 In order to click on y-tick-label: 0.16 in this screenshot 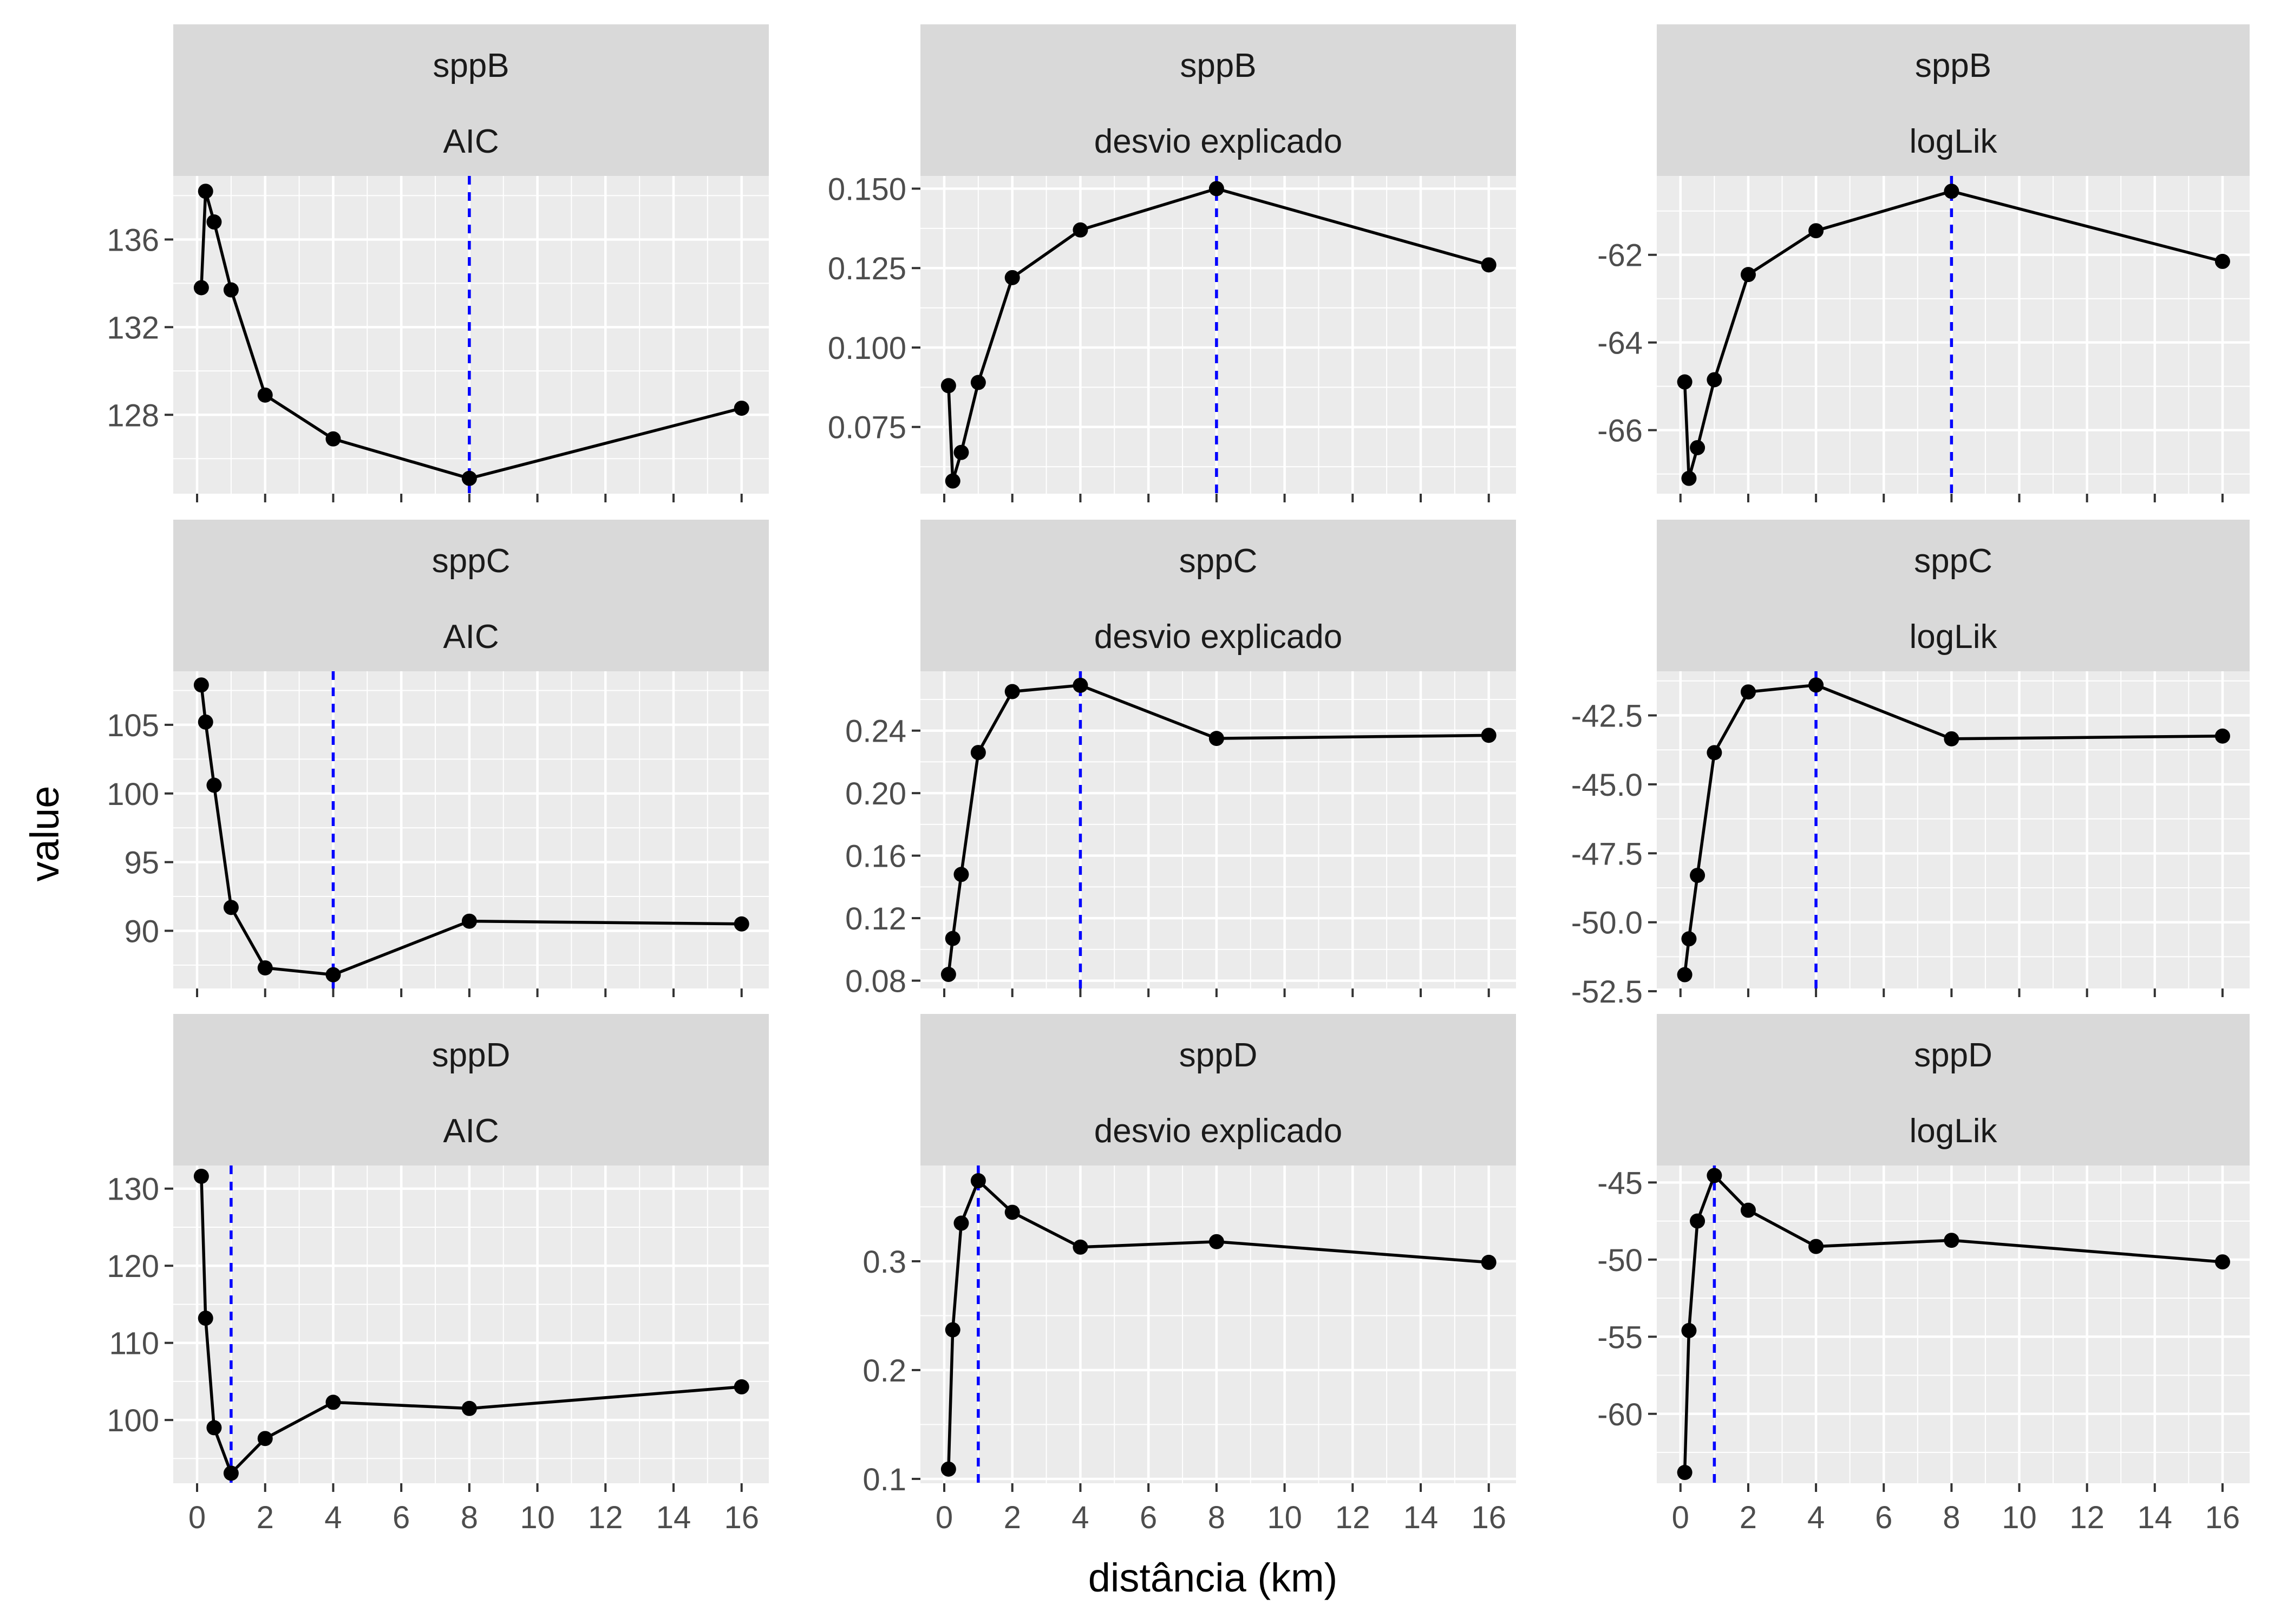, I will do `click(876, 856)`.